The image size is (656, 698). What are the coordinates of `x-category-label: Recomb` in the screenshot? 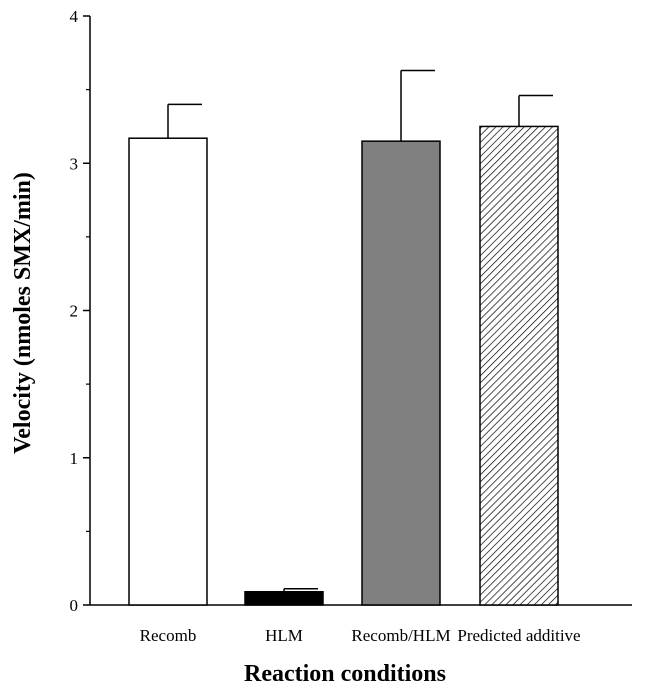 It's located at (168, 635).